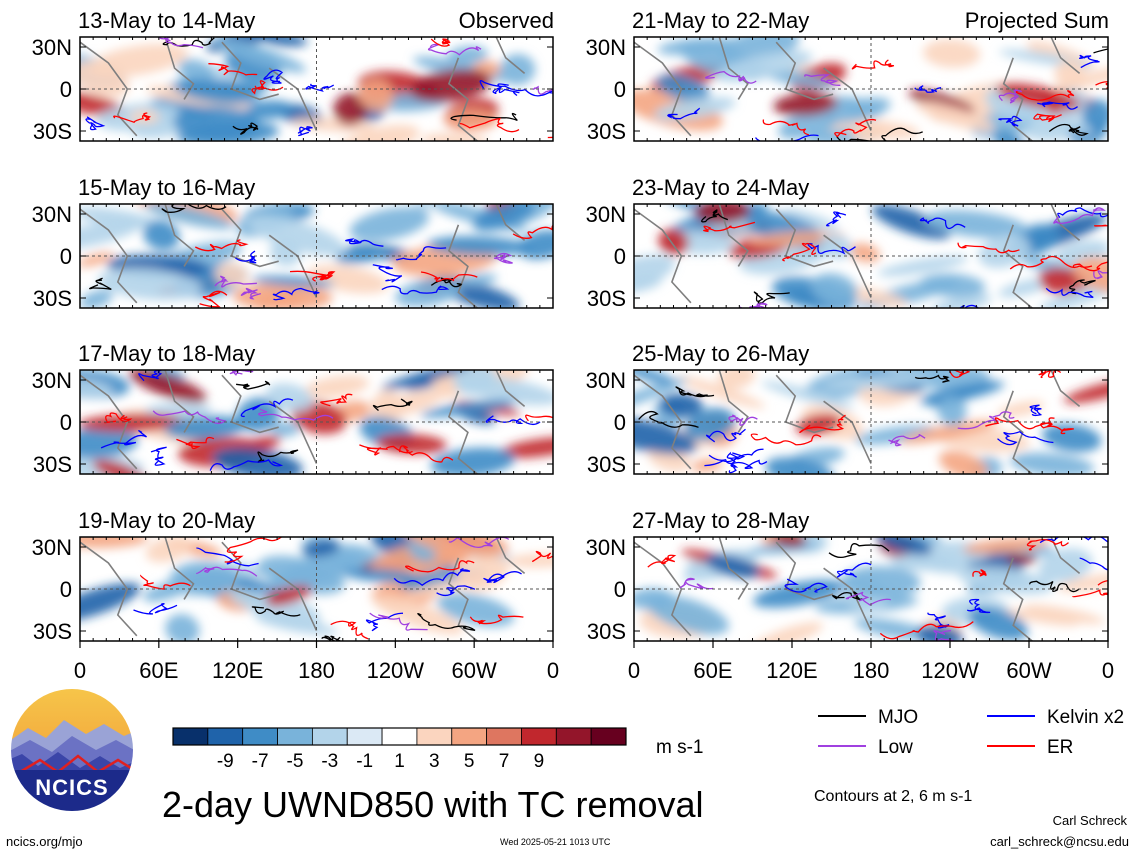 Image resolution: width=1135 pixels, height=856 pixels. I want to click on colorbar-level: -9, so click(225, 761).